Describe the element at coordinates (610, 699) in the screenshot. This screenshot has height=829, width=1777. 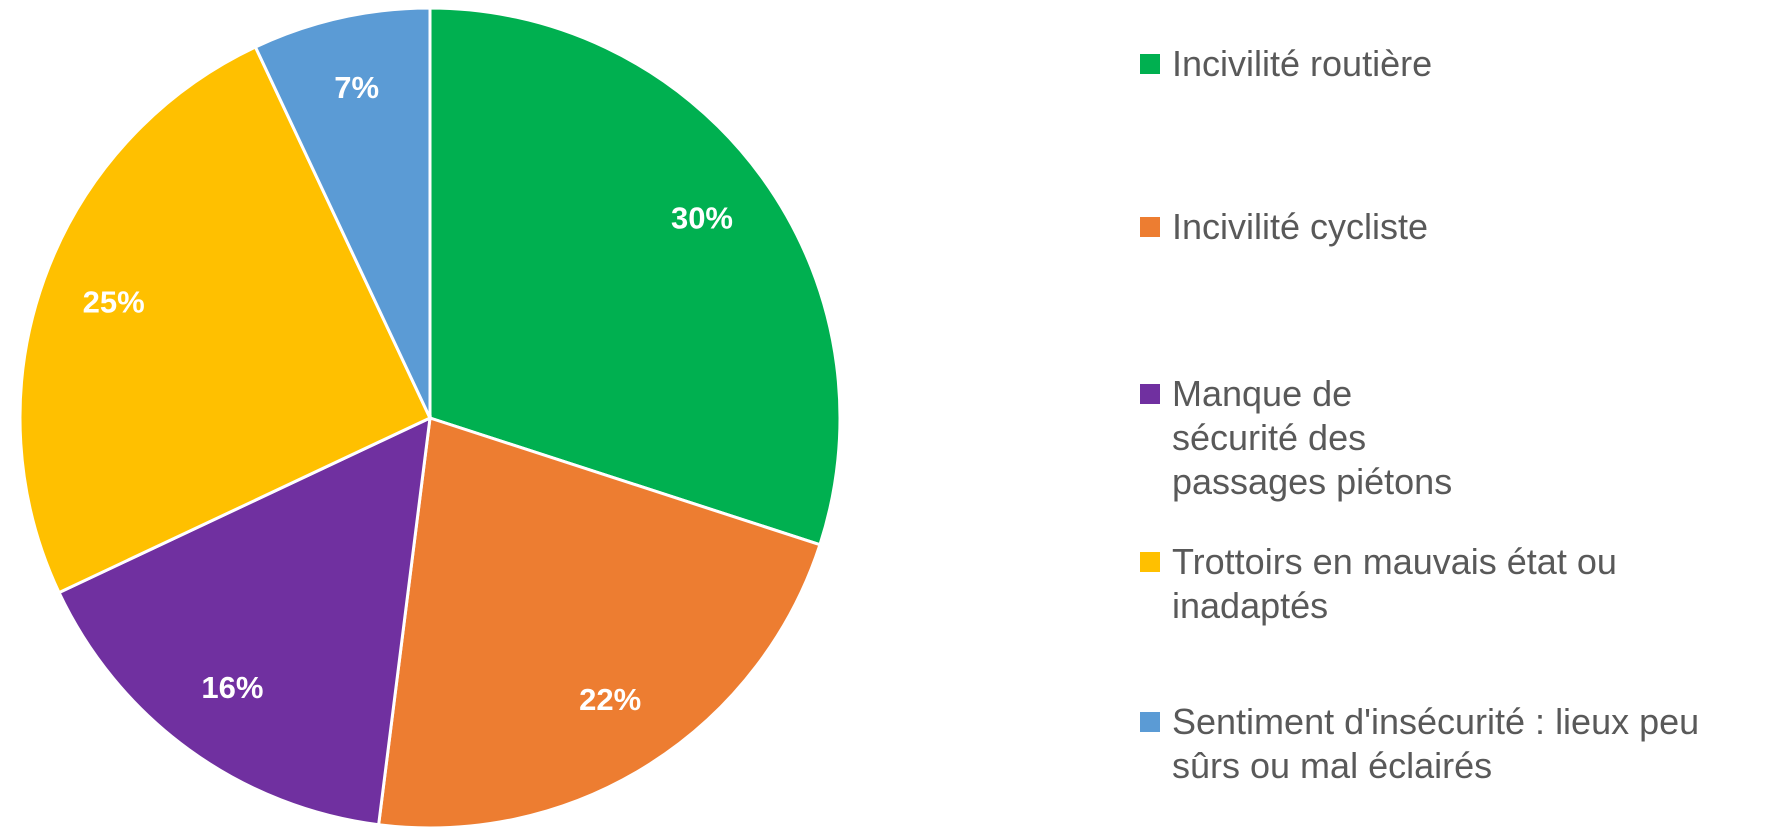
I see `data-label: 22%` at that location.